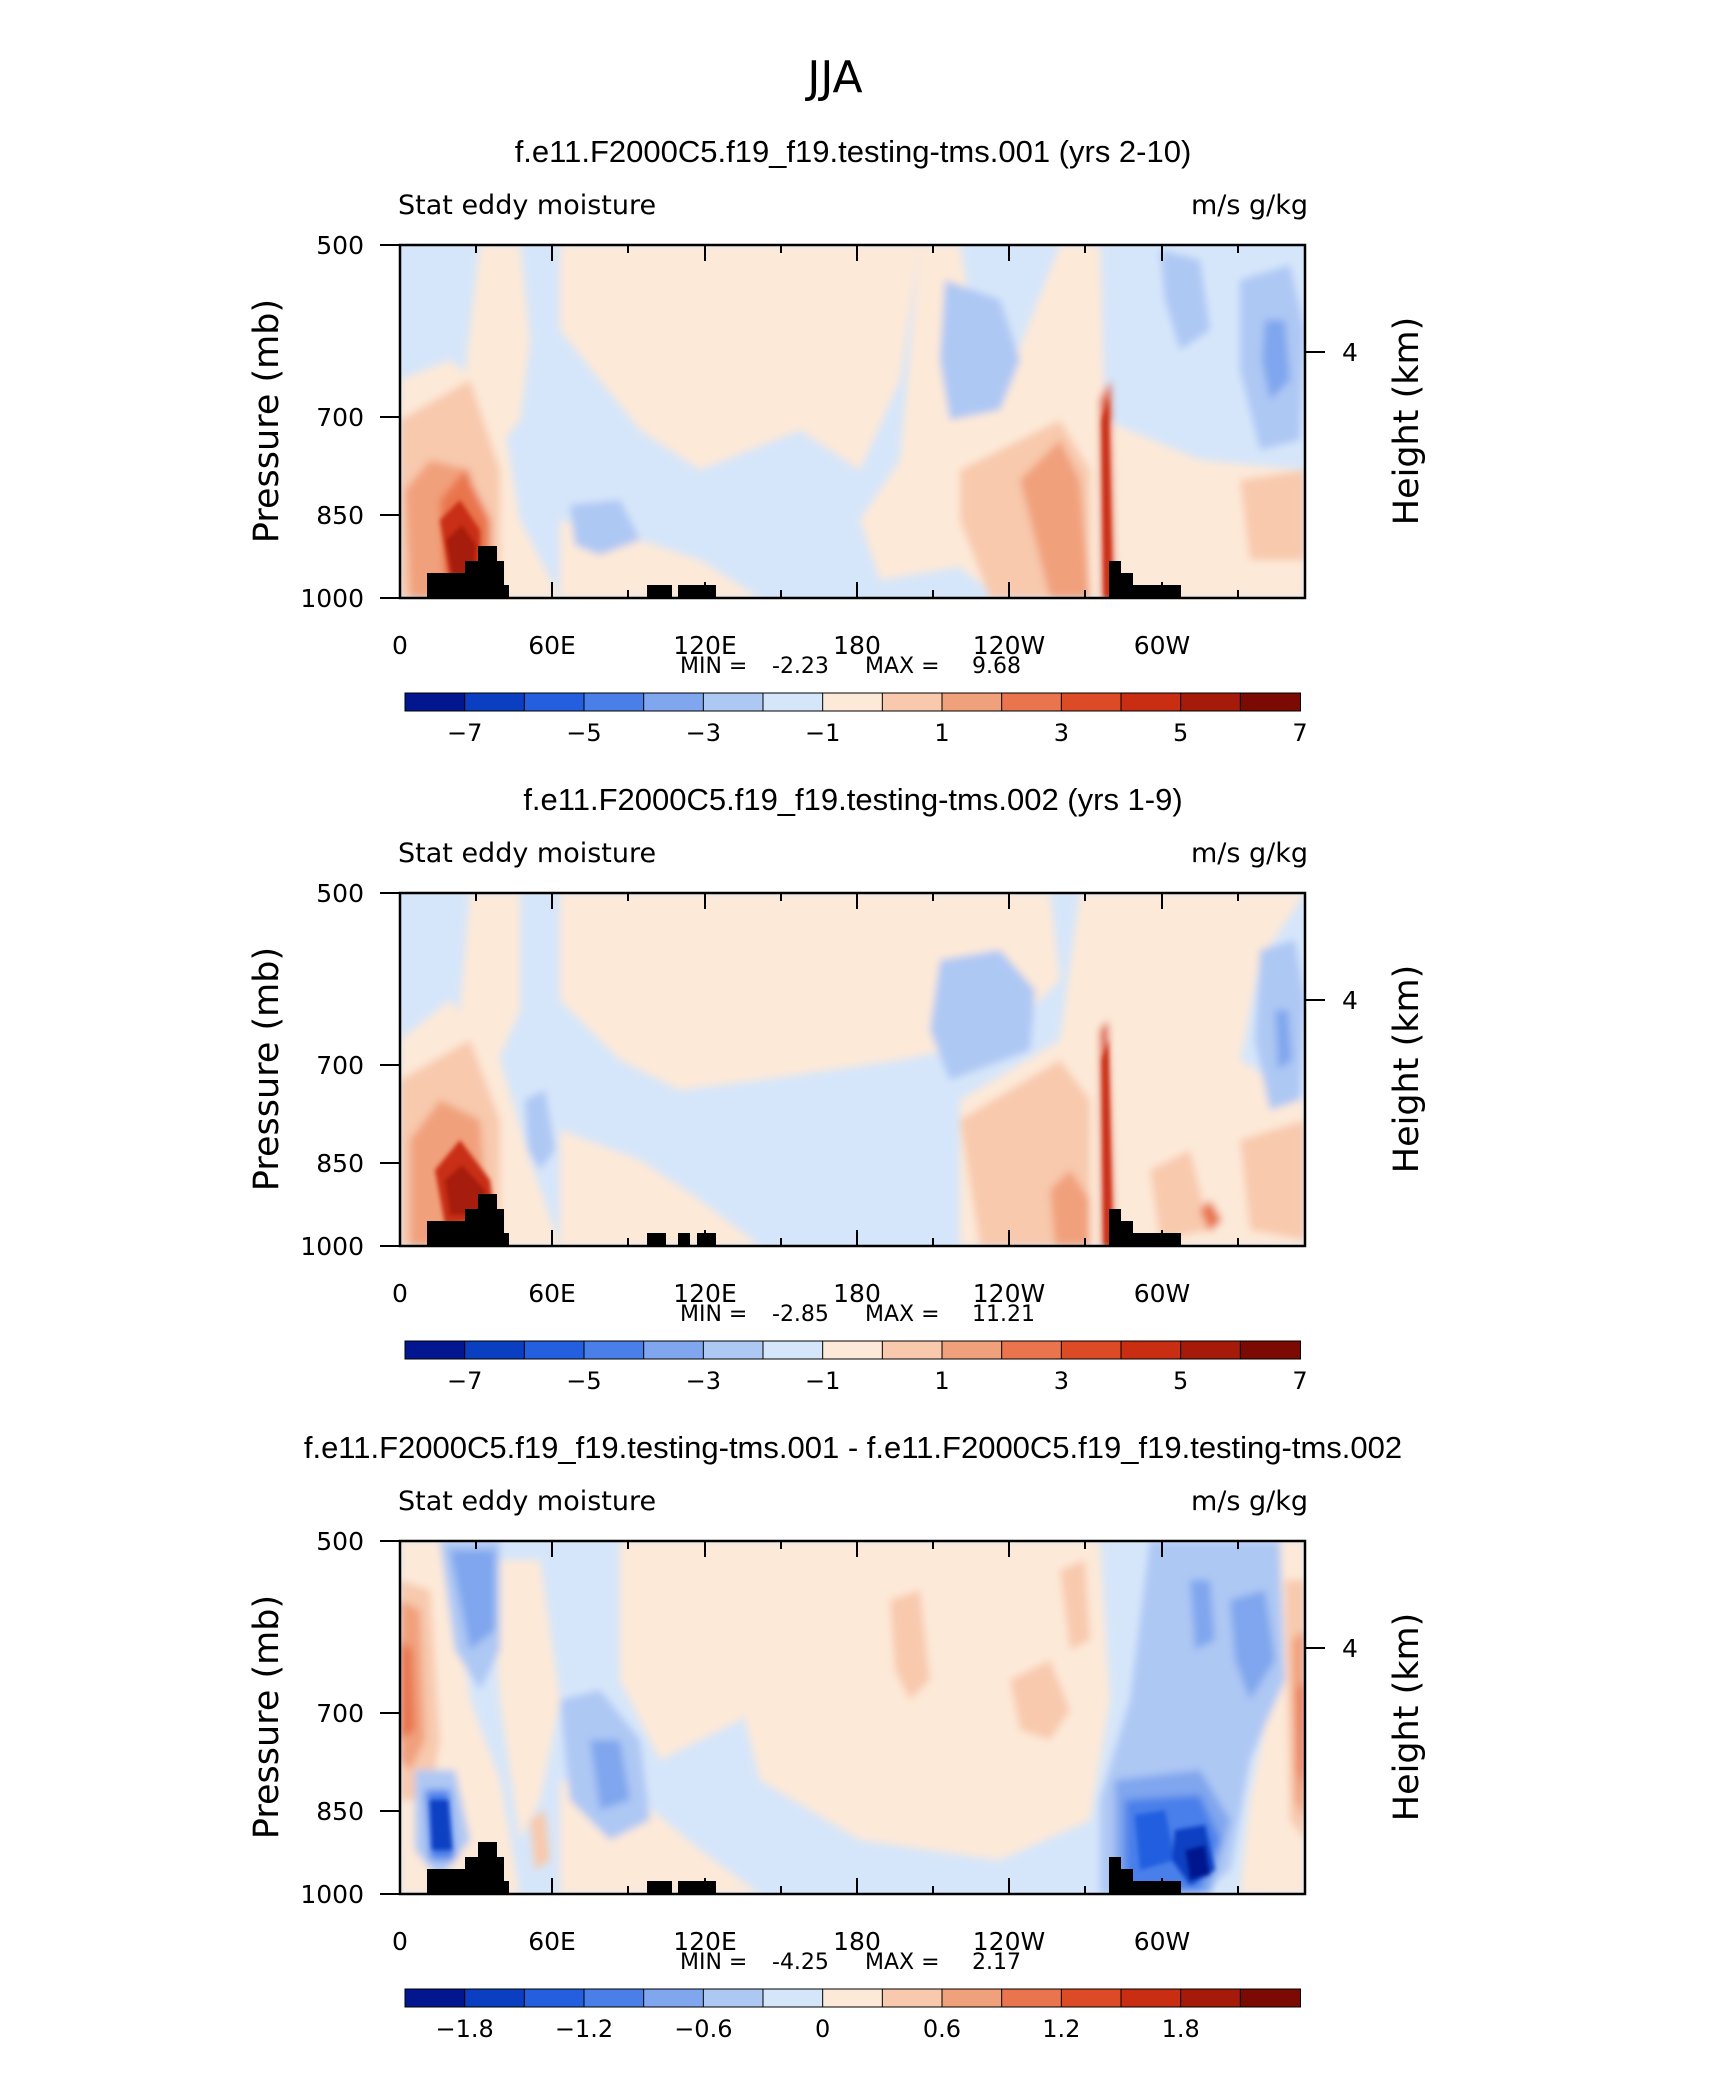 The image size is (1710, 2074). Describe the element at coordinates (800, 666) in the screenshot. I see `min-value: -2.23` at that location.